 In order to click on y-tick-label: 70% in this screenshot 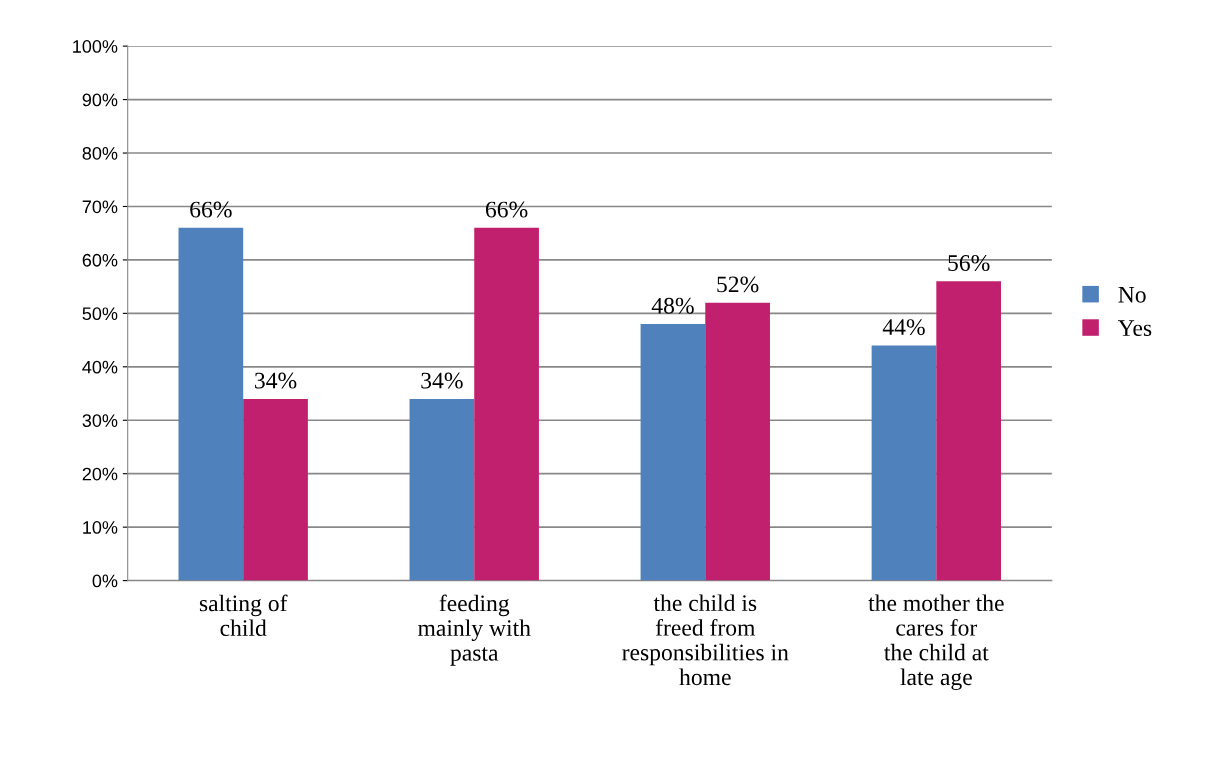, I will do `click(100, 207)`.